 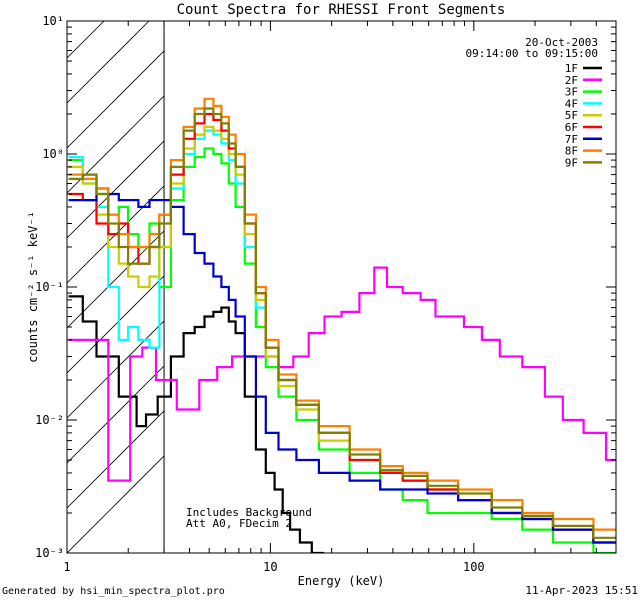 What do you see at coordinates (113, 591) in the screenshot?
I see `footer-generated-by: Generated by hsi_min_spectra_plot.pro` at bounding box center [113, 591].